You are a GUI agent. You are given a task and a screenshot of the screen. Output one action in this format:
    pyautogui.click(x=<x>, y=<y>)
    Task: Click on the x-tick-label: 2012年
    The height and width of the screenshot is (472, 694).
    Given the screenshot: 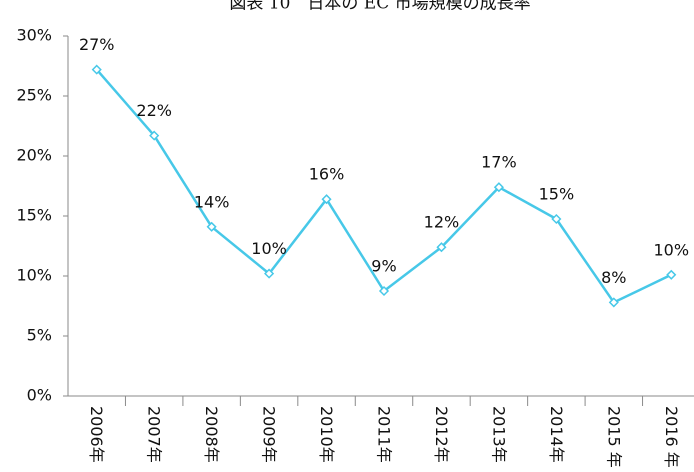 What is the action you would take?
    pyautogui.click(x=441, y=434)
    